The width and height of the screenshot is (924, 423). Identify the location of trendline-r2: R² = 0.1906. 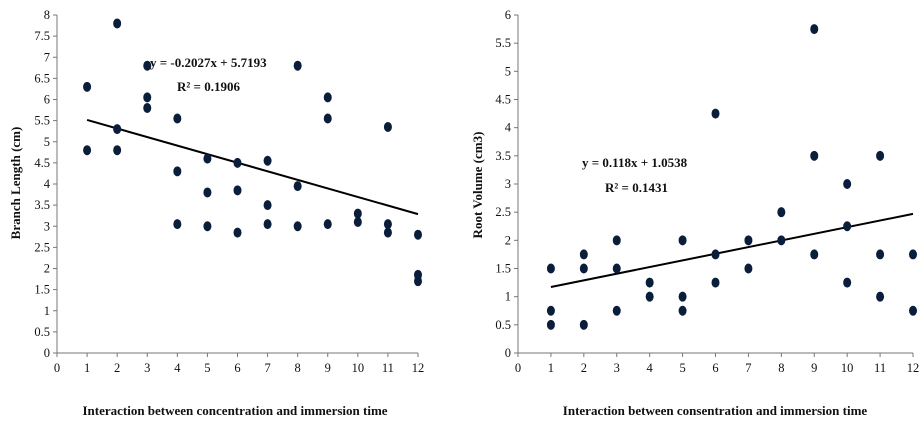
(208, 86).